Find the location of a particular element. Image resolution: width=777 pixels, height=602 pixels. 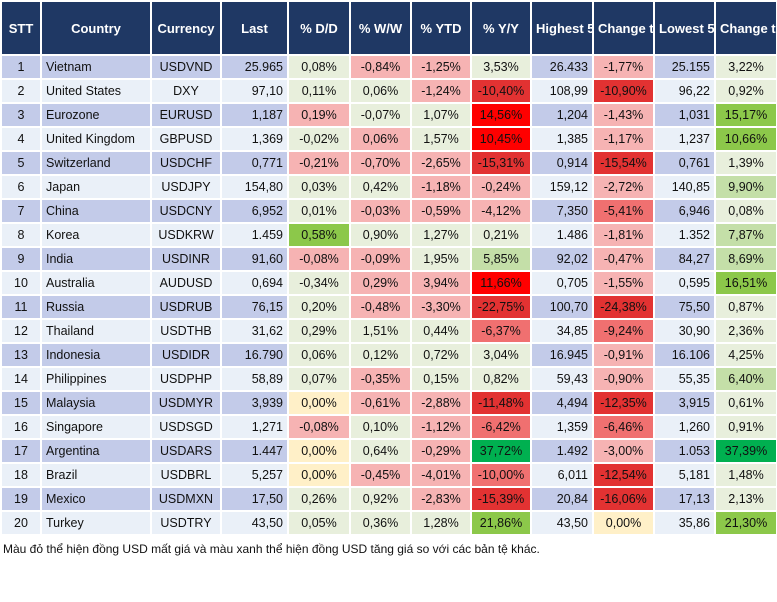

cell-ww: 0,42% is located at coordinates (380, 187).